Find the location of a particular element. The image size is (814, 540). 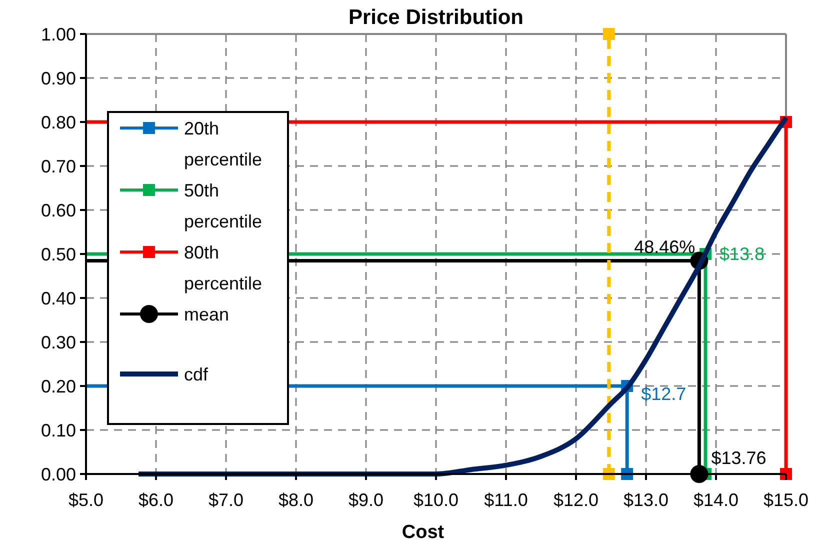

x-axis-title: Cost is located at coordinates (423, 531).